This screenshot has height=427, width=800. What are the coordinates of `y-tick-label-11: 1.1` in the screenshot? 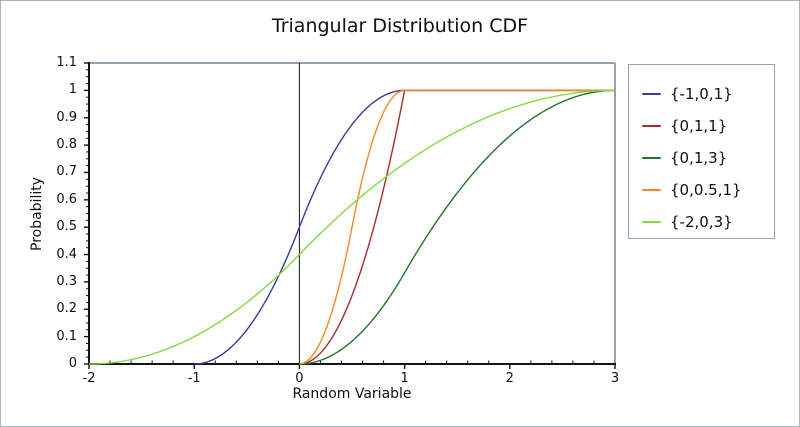 It's located at (66, 62).